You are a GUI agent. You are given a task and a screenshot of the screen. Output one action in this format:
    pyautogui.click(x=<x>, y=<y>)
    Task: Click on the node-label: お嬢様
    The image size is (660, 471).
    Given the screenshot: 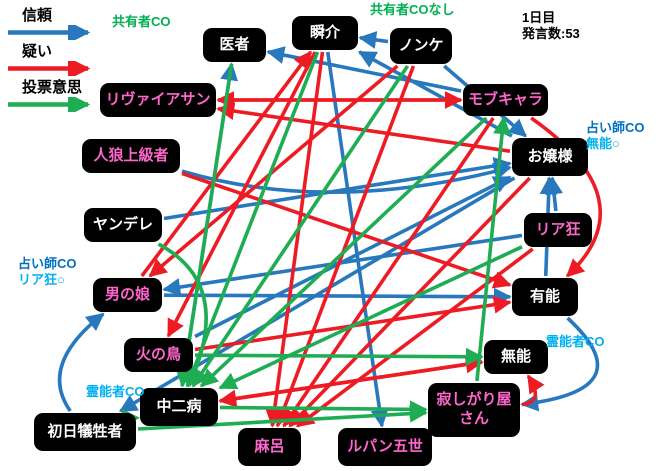 What is the action you would take?
    pyautogui.click(x=550, y=156)
    